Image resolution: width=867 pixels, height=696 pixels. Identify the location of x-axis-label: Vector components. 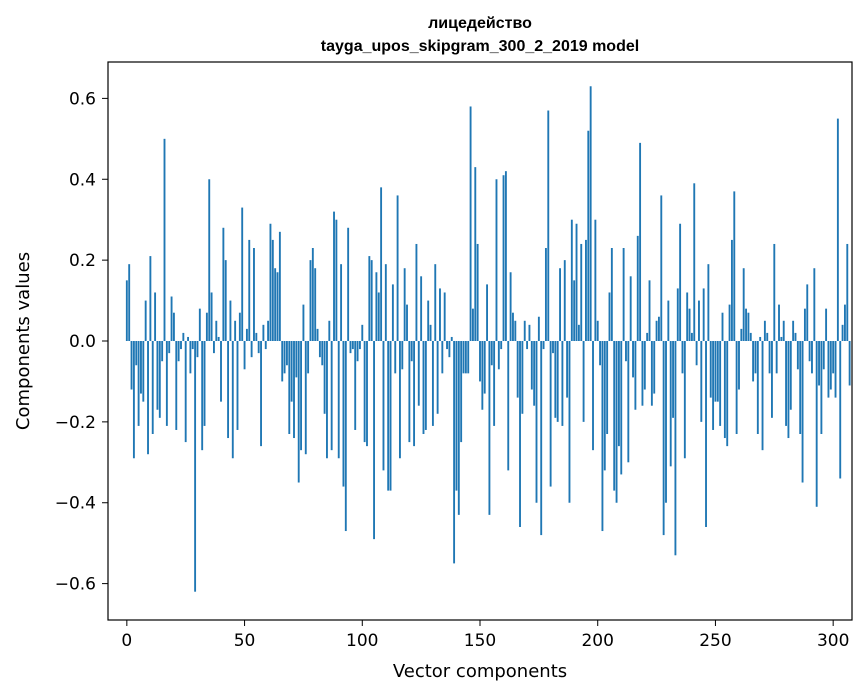
(480, 671).